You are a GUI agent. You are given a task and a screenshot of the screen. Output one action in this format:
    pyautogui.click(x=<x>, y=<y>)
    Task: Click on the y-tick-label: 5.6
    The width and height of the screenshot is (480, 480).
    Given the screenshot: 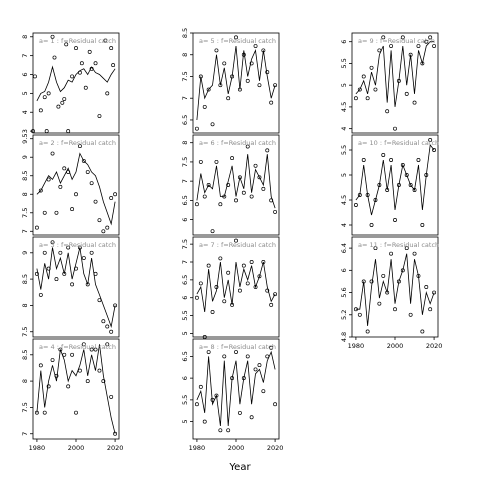 What is the action you would take?
    pyautogui.click(x=344, y=292)
    